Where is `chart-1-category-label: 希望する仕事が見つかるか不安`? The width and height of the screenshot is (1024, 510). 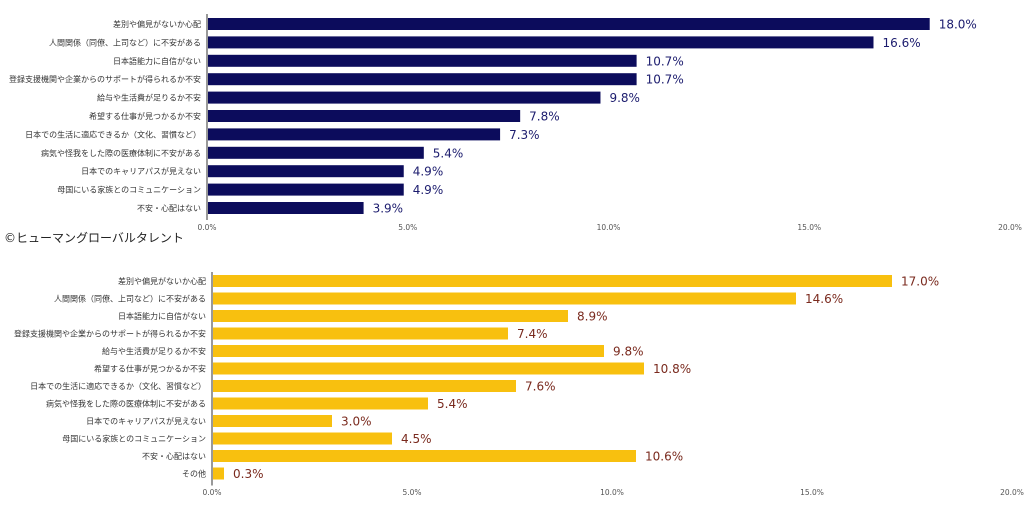
chart-1-category-label: 希望する仕事が見つかるか不安 is located at coordinates (145, 116).